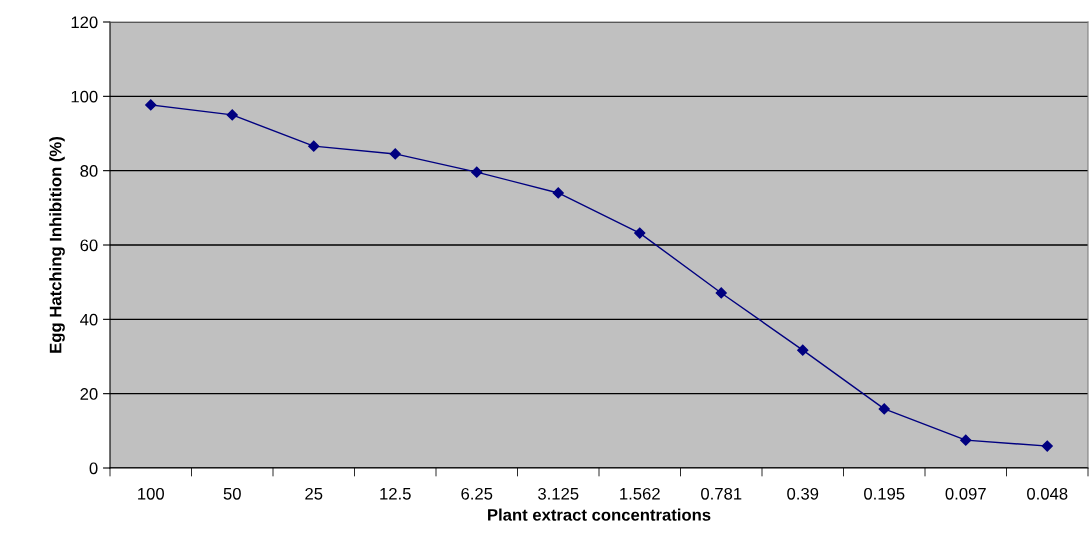  What do you see at coordinates (965, 493) in the screenshot?
I see `x-tick-label: 0.097` at bounding box center [965, 493].